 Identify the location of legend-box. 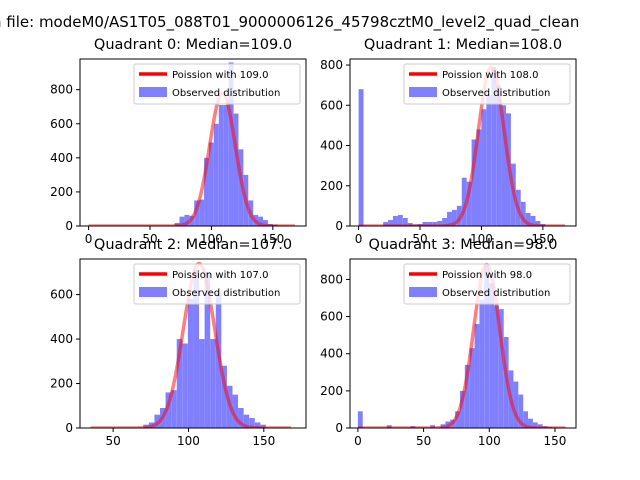
(487, 84).